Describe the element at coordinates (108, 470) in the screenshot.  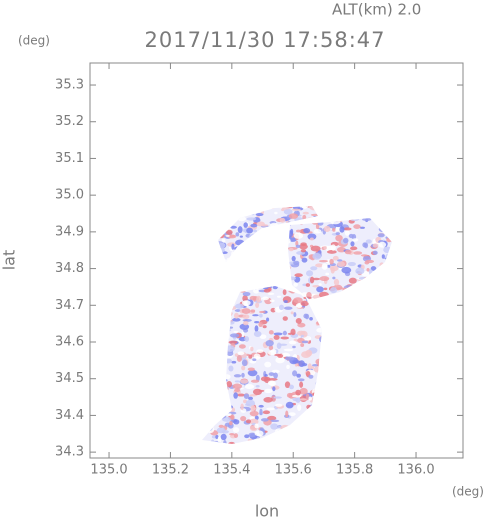
I see `x-tick-label: 135.0` at that location.